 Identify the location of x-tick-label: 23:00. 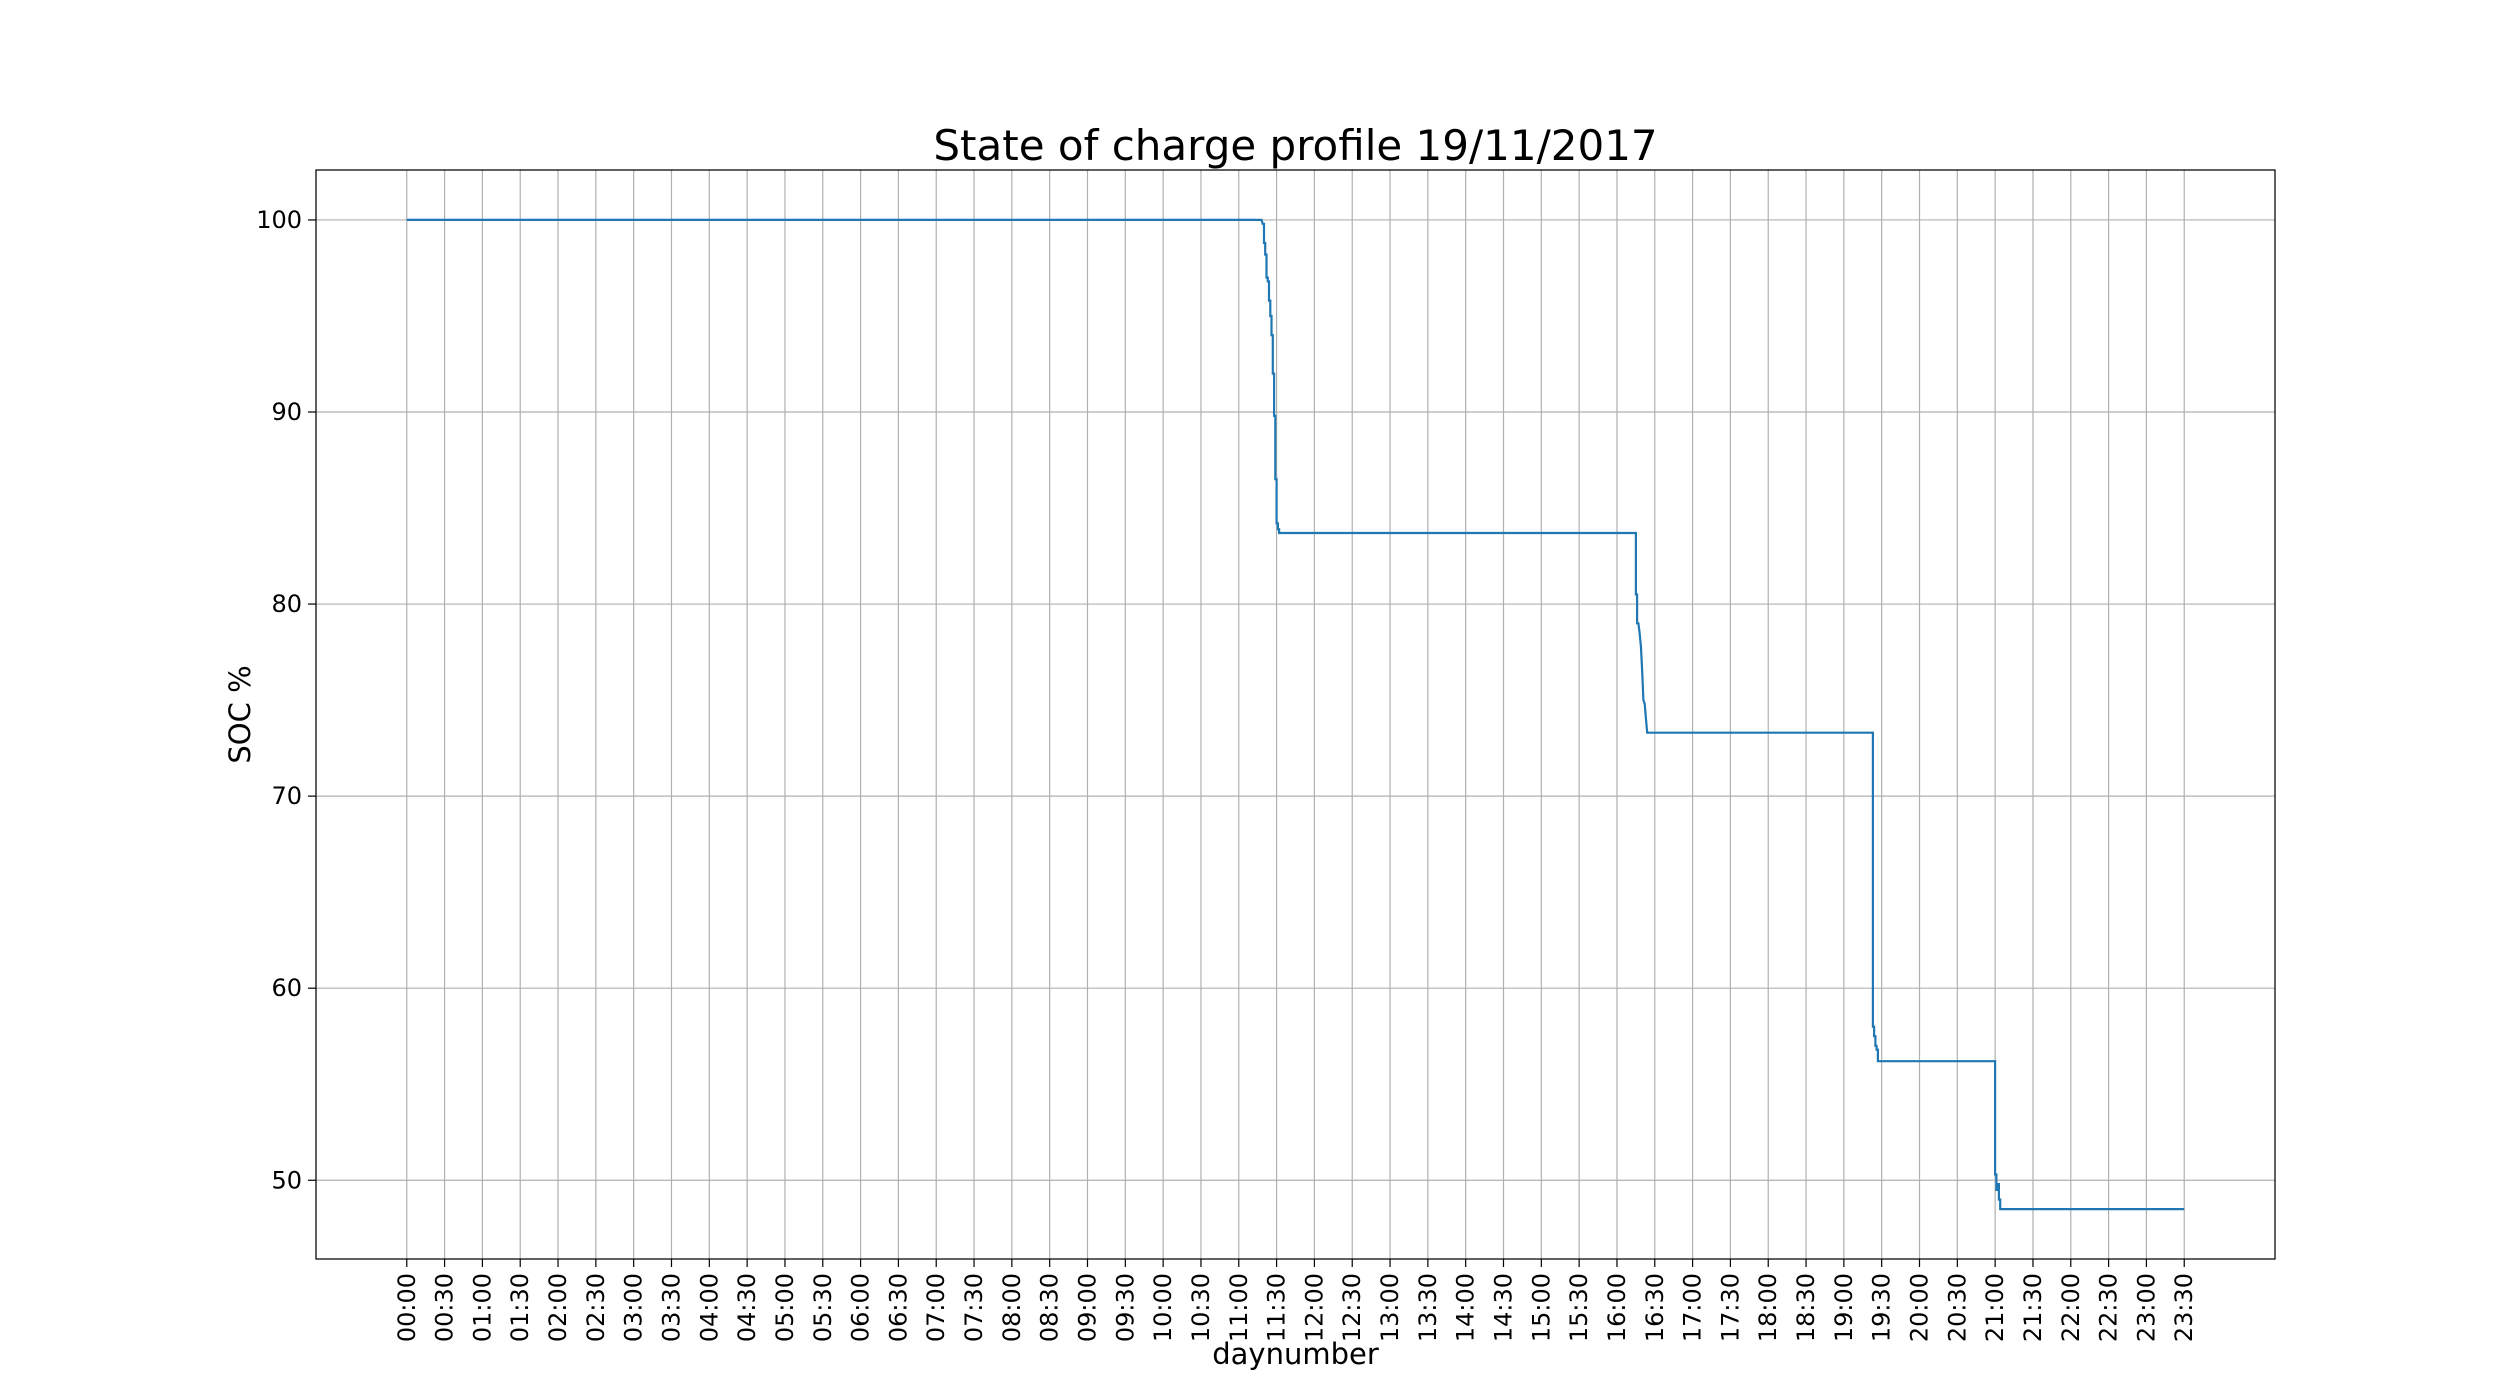
(2146, 1307).